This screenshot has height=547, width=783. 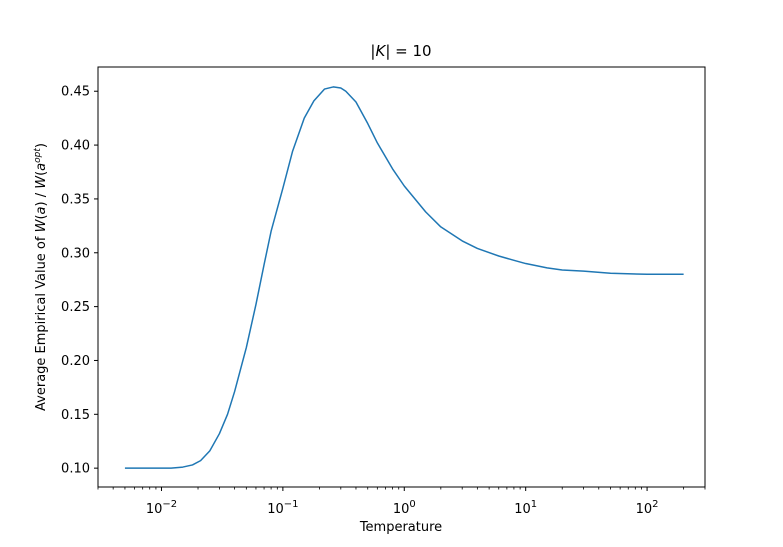 I want to click on chart-title: |K| = 10, so click(x=400, y=51).